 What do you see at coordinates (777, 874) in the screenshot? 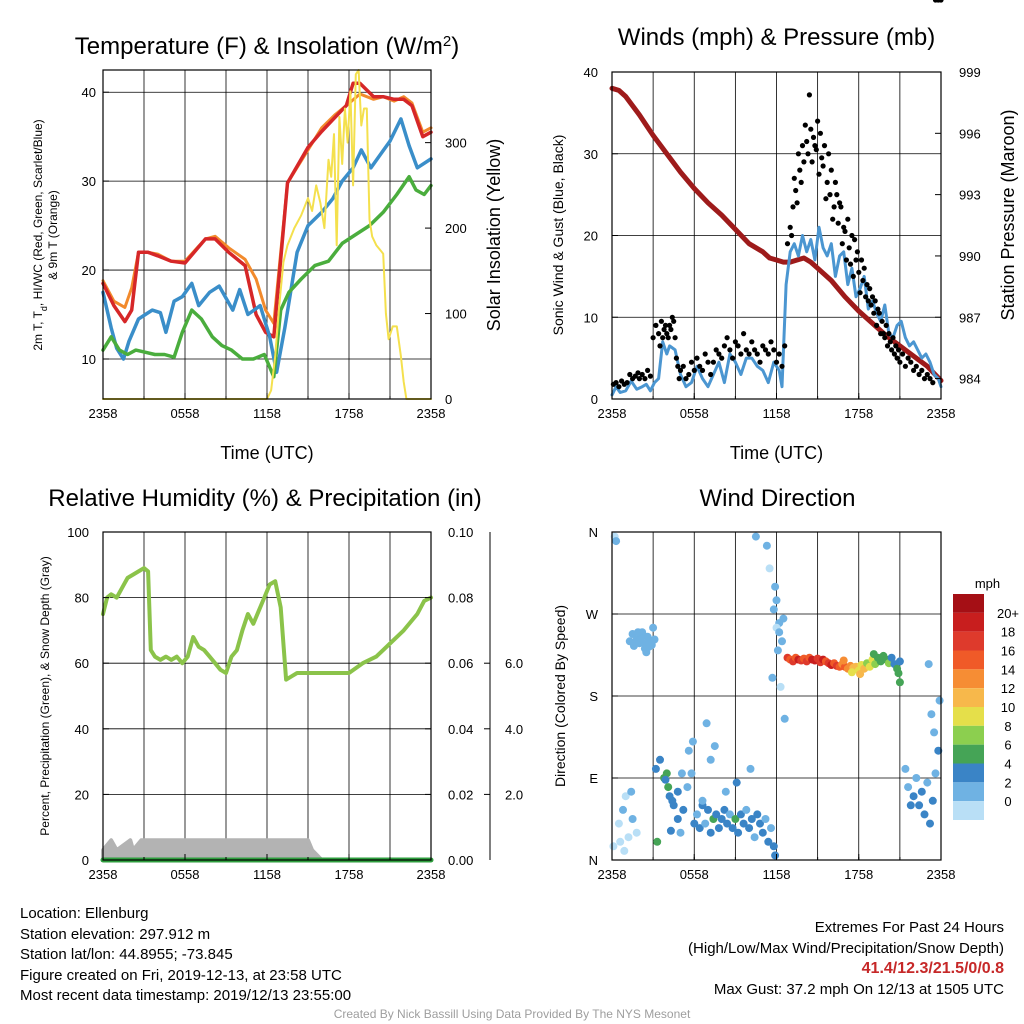
I see `wind-direction-xtick-label: 1158` at bounding box center [777, 874].